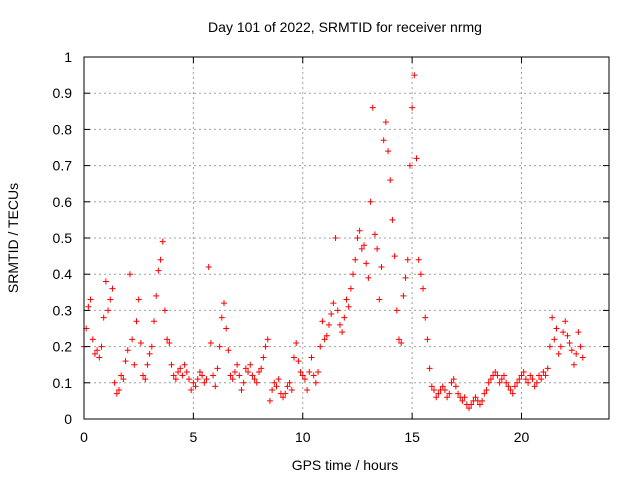 The image size is (640, 480). Describe the element at coordinates (303, 437) in the screenshot. I see `x-tick-label: 10` at that location.